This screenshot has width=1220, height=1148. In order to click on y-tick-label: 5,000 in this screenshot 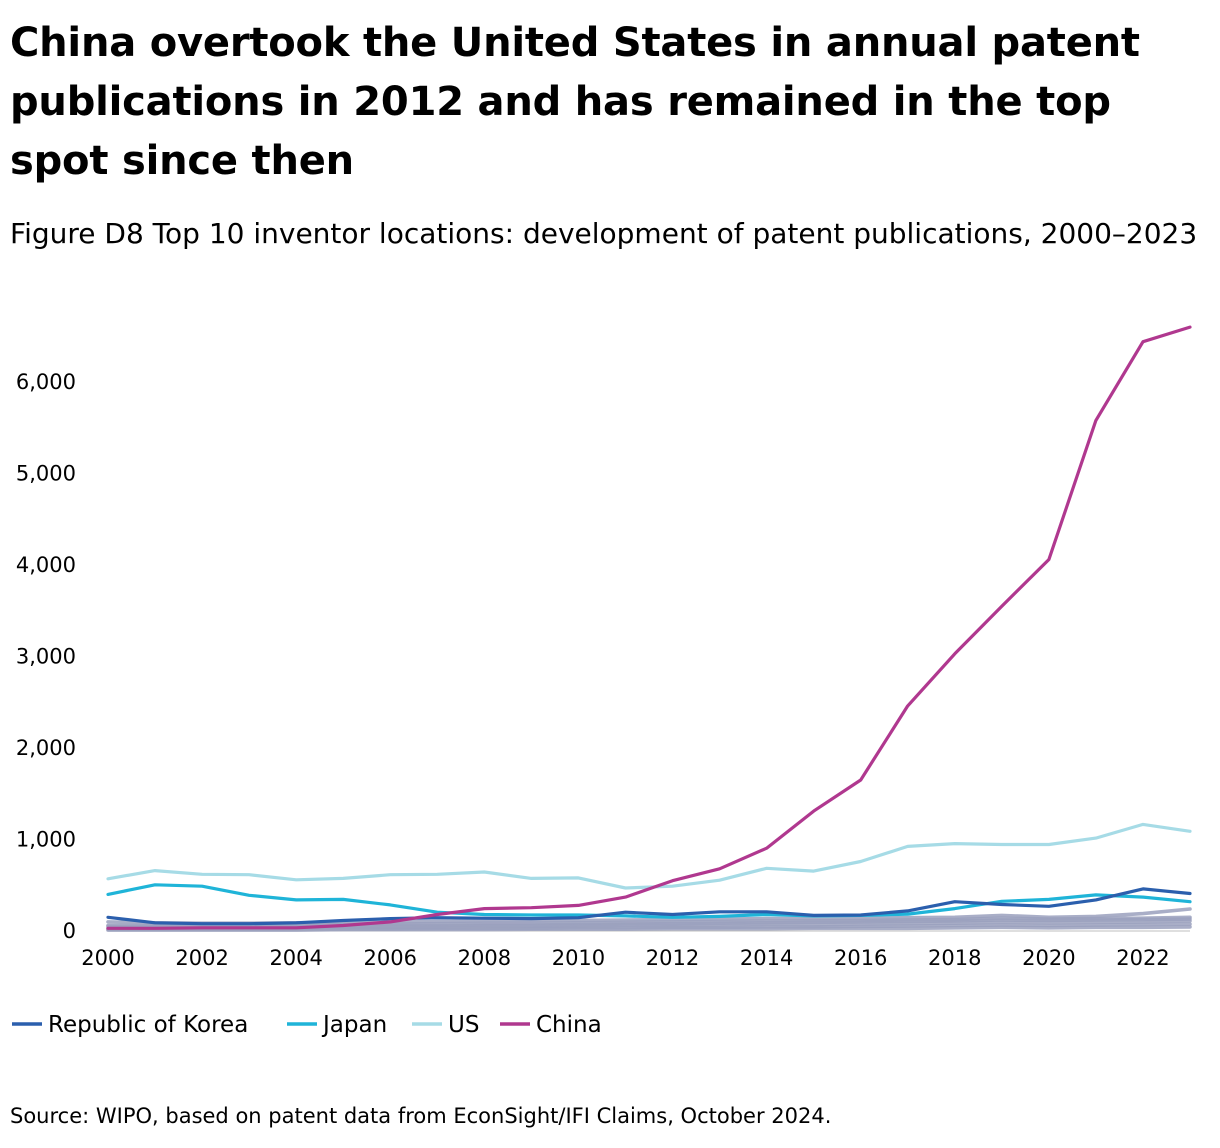, I will do `click(46, 474)`.